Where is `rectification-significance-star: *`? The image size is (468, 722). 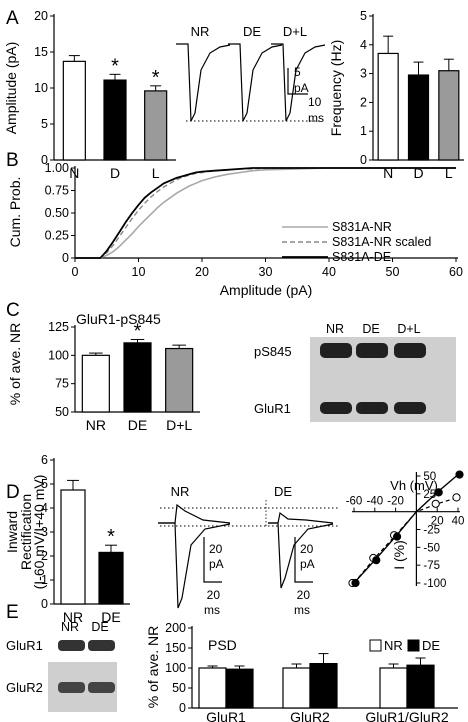 rectification-significance-star: * is located at coordinates (111, 537).